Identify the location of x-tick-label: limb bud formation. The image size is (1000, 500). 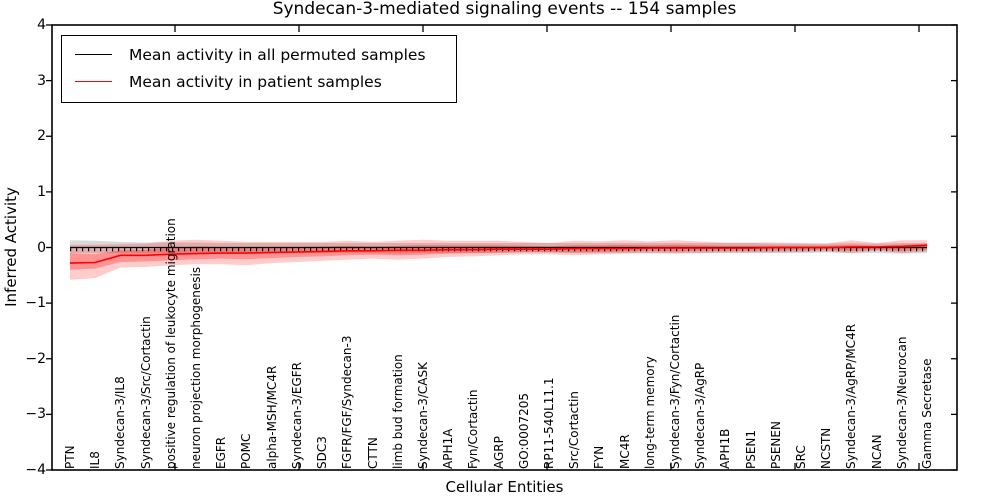
(397, 411).